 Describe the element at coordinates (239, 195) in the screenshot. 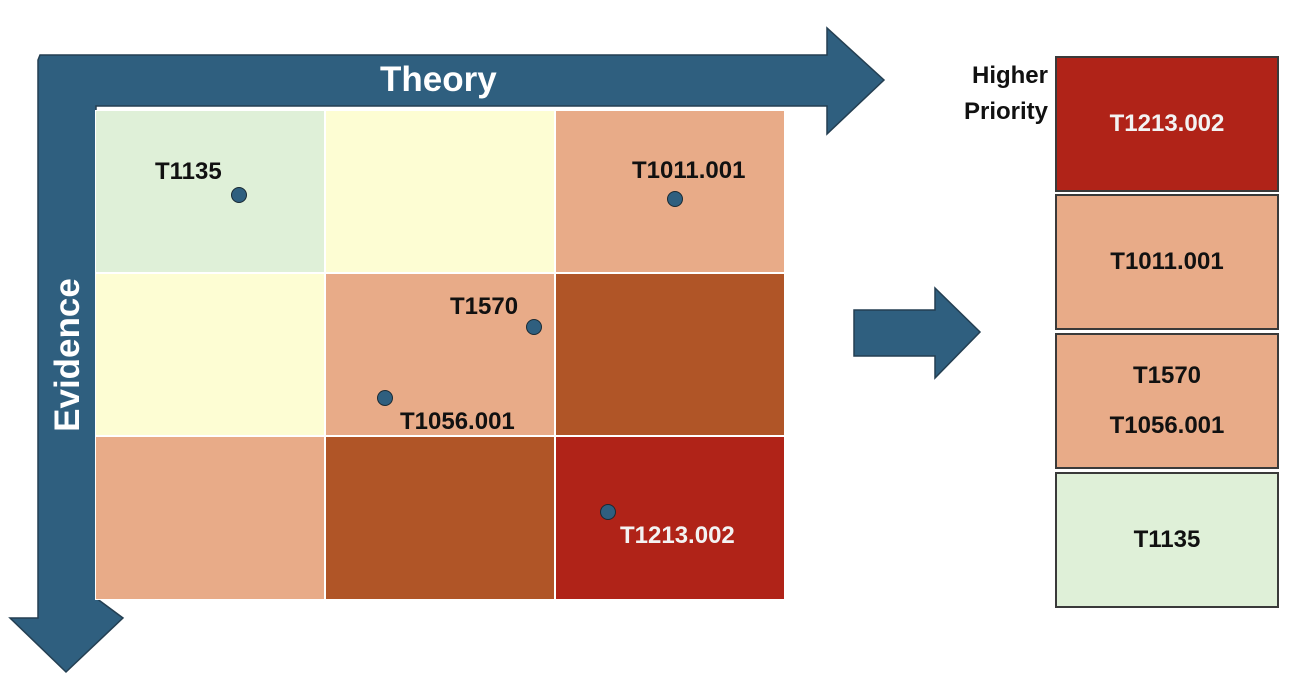

I see `point-marker-t1135` at that location.